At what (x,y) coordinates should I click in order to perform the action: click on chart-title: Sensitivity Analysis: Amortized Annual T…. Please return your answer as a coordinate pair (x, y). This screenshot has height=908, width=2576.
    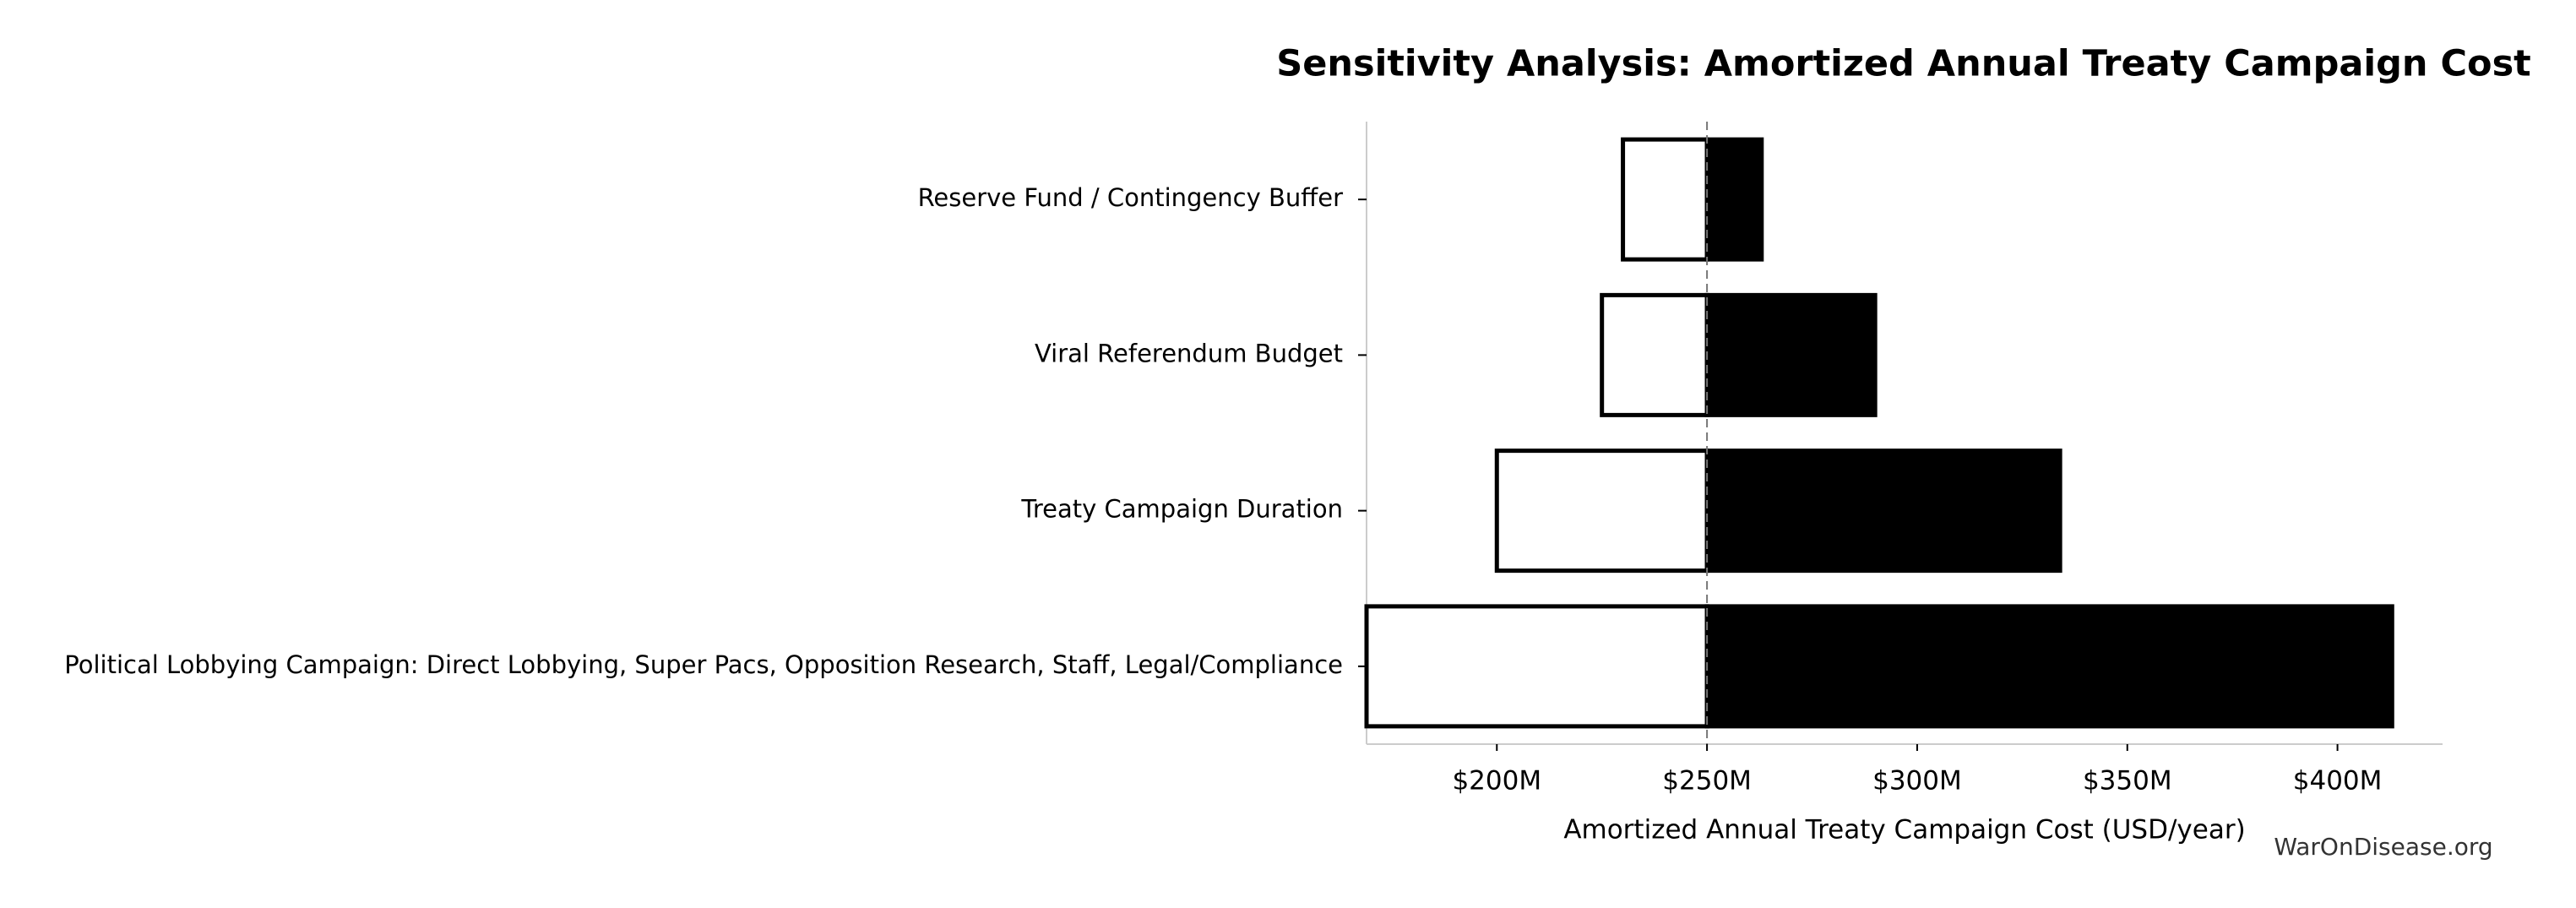
    Looking at the image, I should click on (1903, 64).